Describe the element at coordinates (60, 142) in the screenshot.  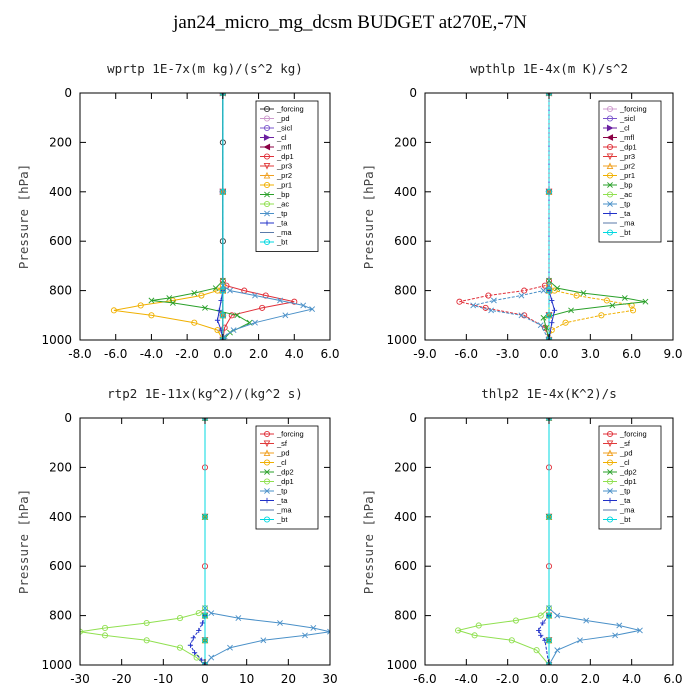
I see `y-tick-label: 200` at that location.